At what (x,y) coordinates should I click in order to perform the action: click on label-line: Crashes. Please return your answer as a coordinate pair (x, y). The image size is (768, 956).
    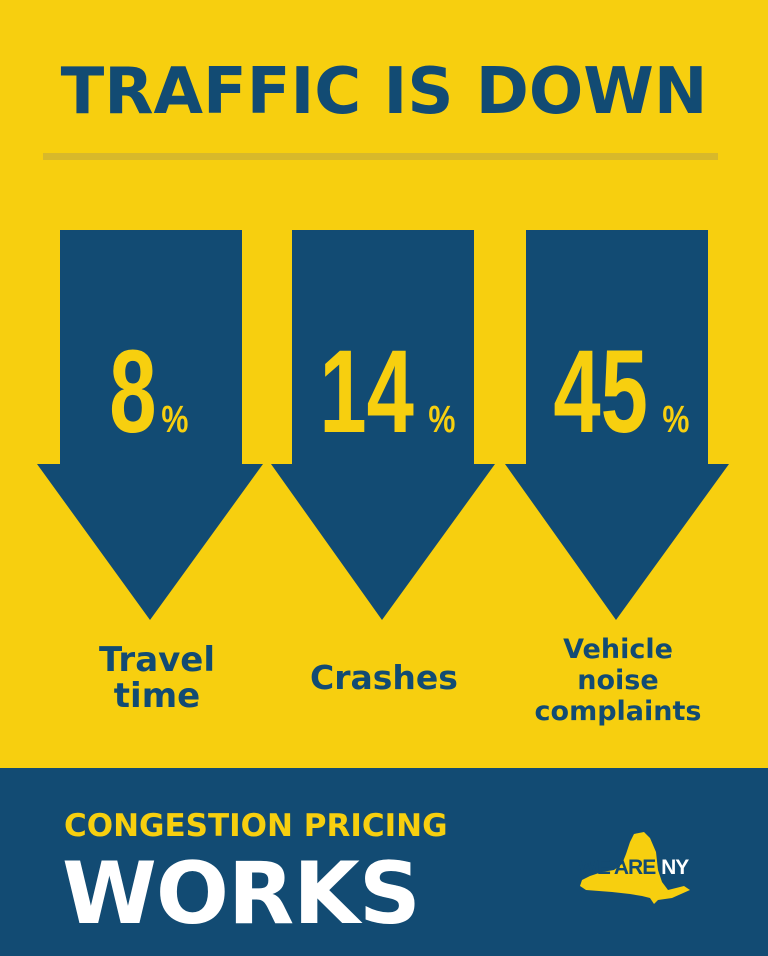
    Looking at the image, I should click on (384, 677).